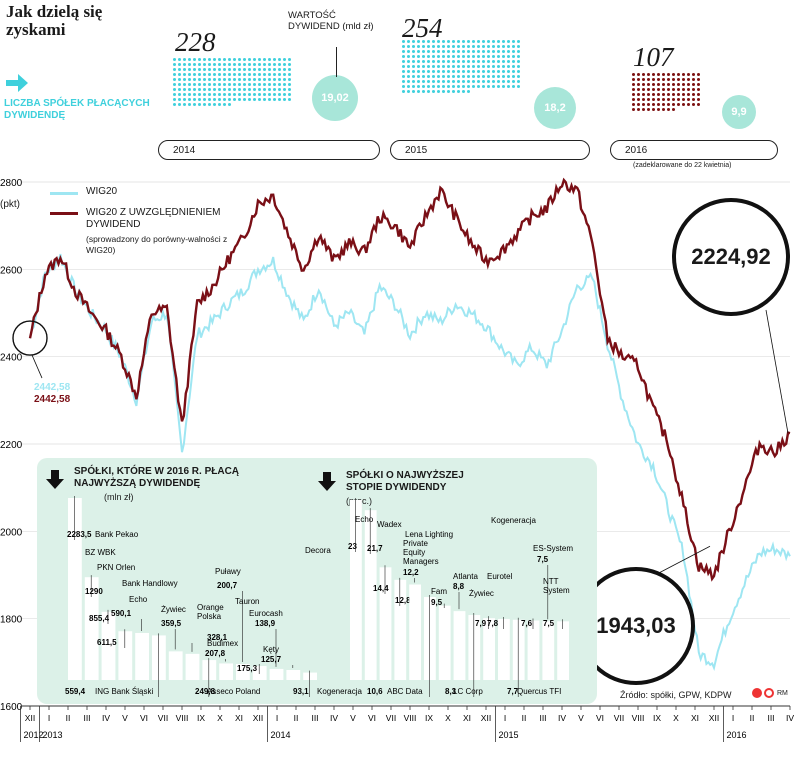  Describe the element at coordinates (481, 623) in the screenshot. I see `bar-value-label: 7,9` at that location.